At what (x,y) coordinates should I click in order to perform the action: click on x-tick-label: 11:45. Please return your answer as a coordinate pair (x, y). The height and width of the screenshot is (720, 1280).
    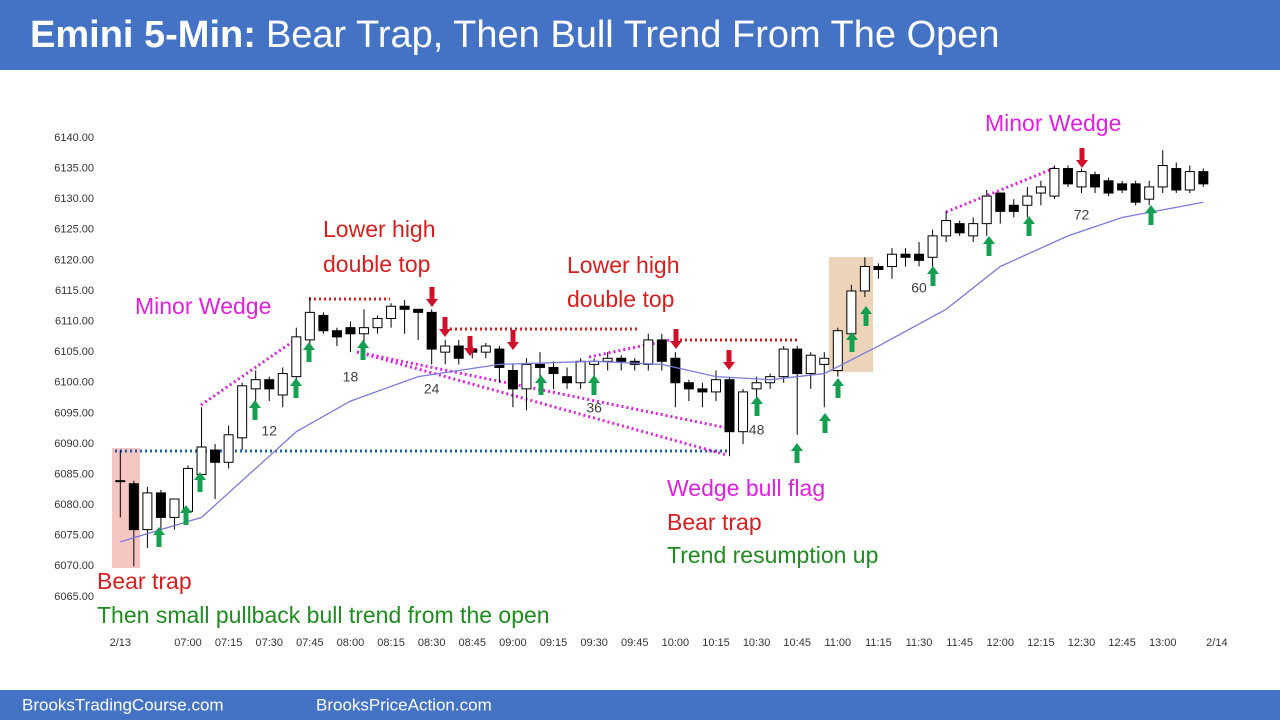
    Looking at the image, I should click on (959, 643).